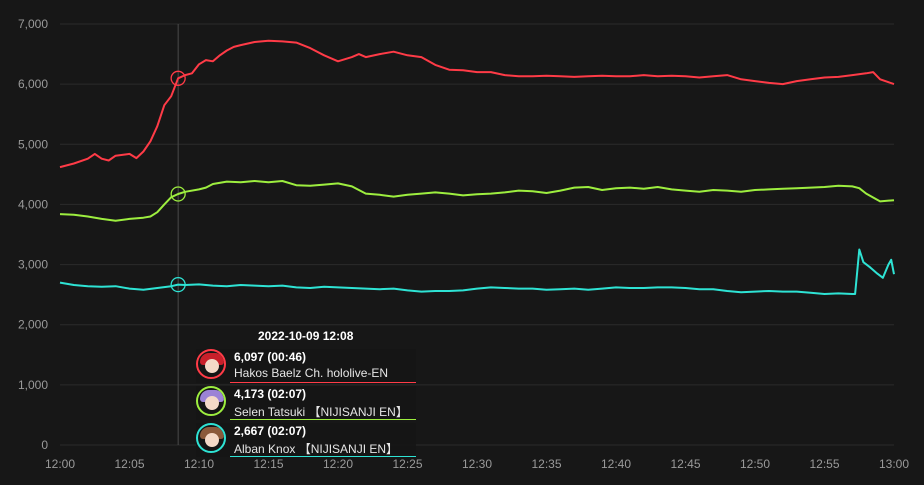 The image size is (924, 485). I want to click on hover-markers, so click(178, 181).